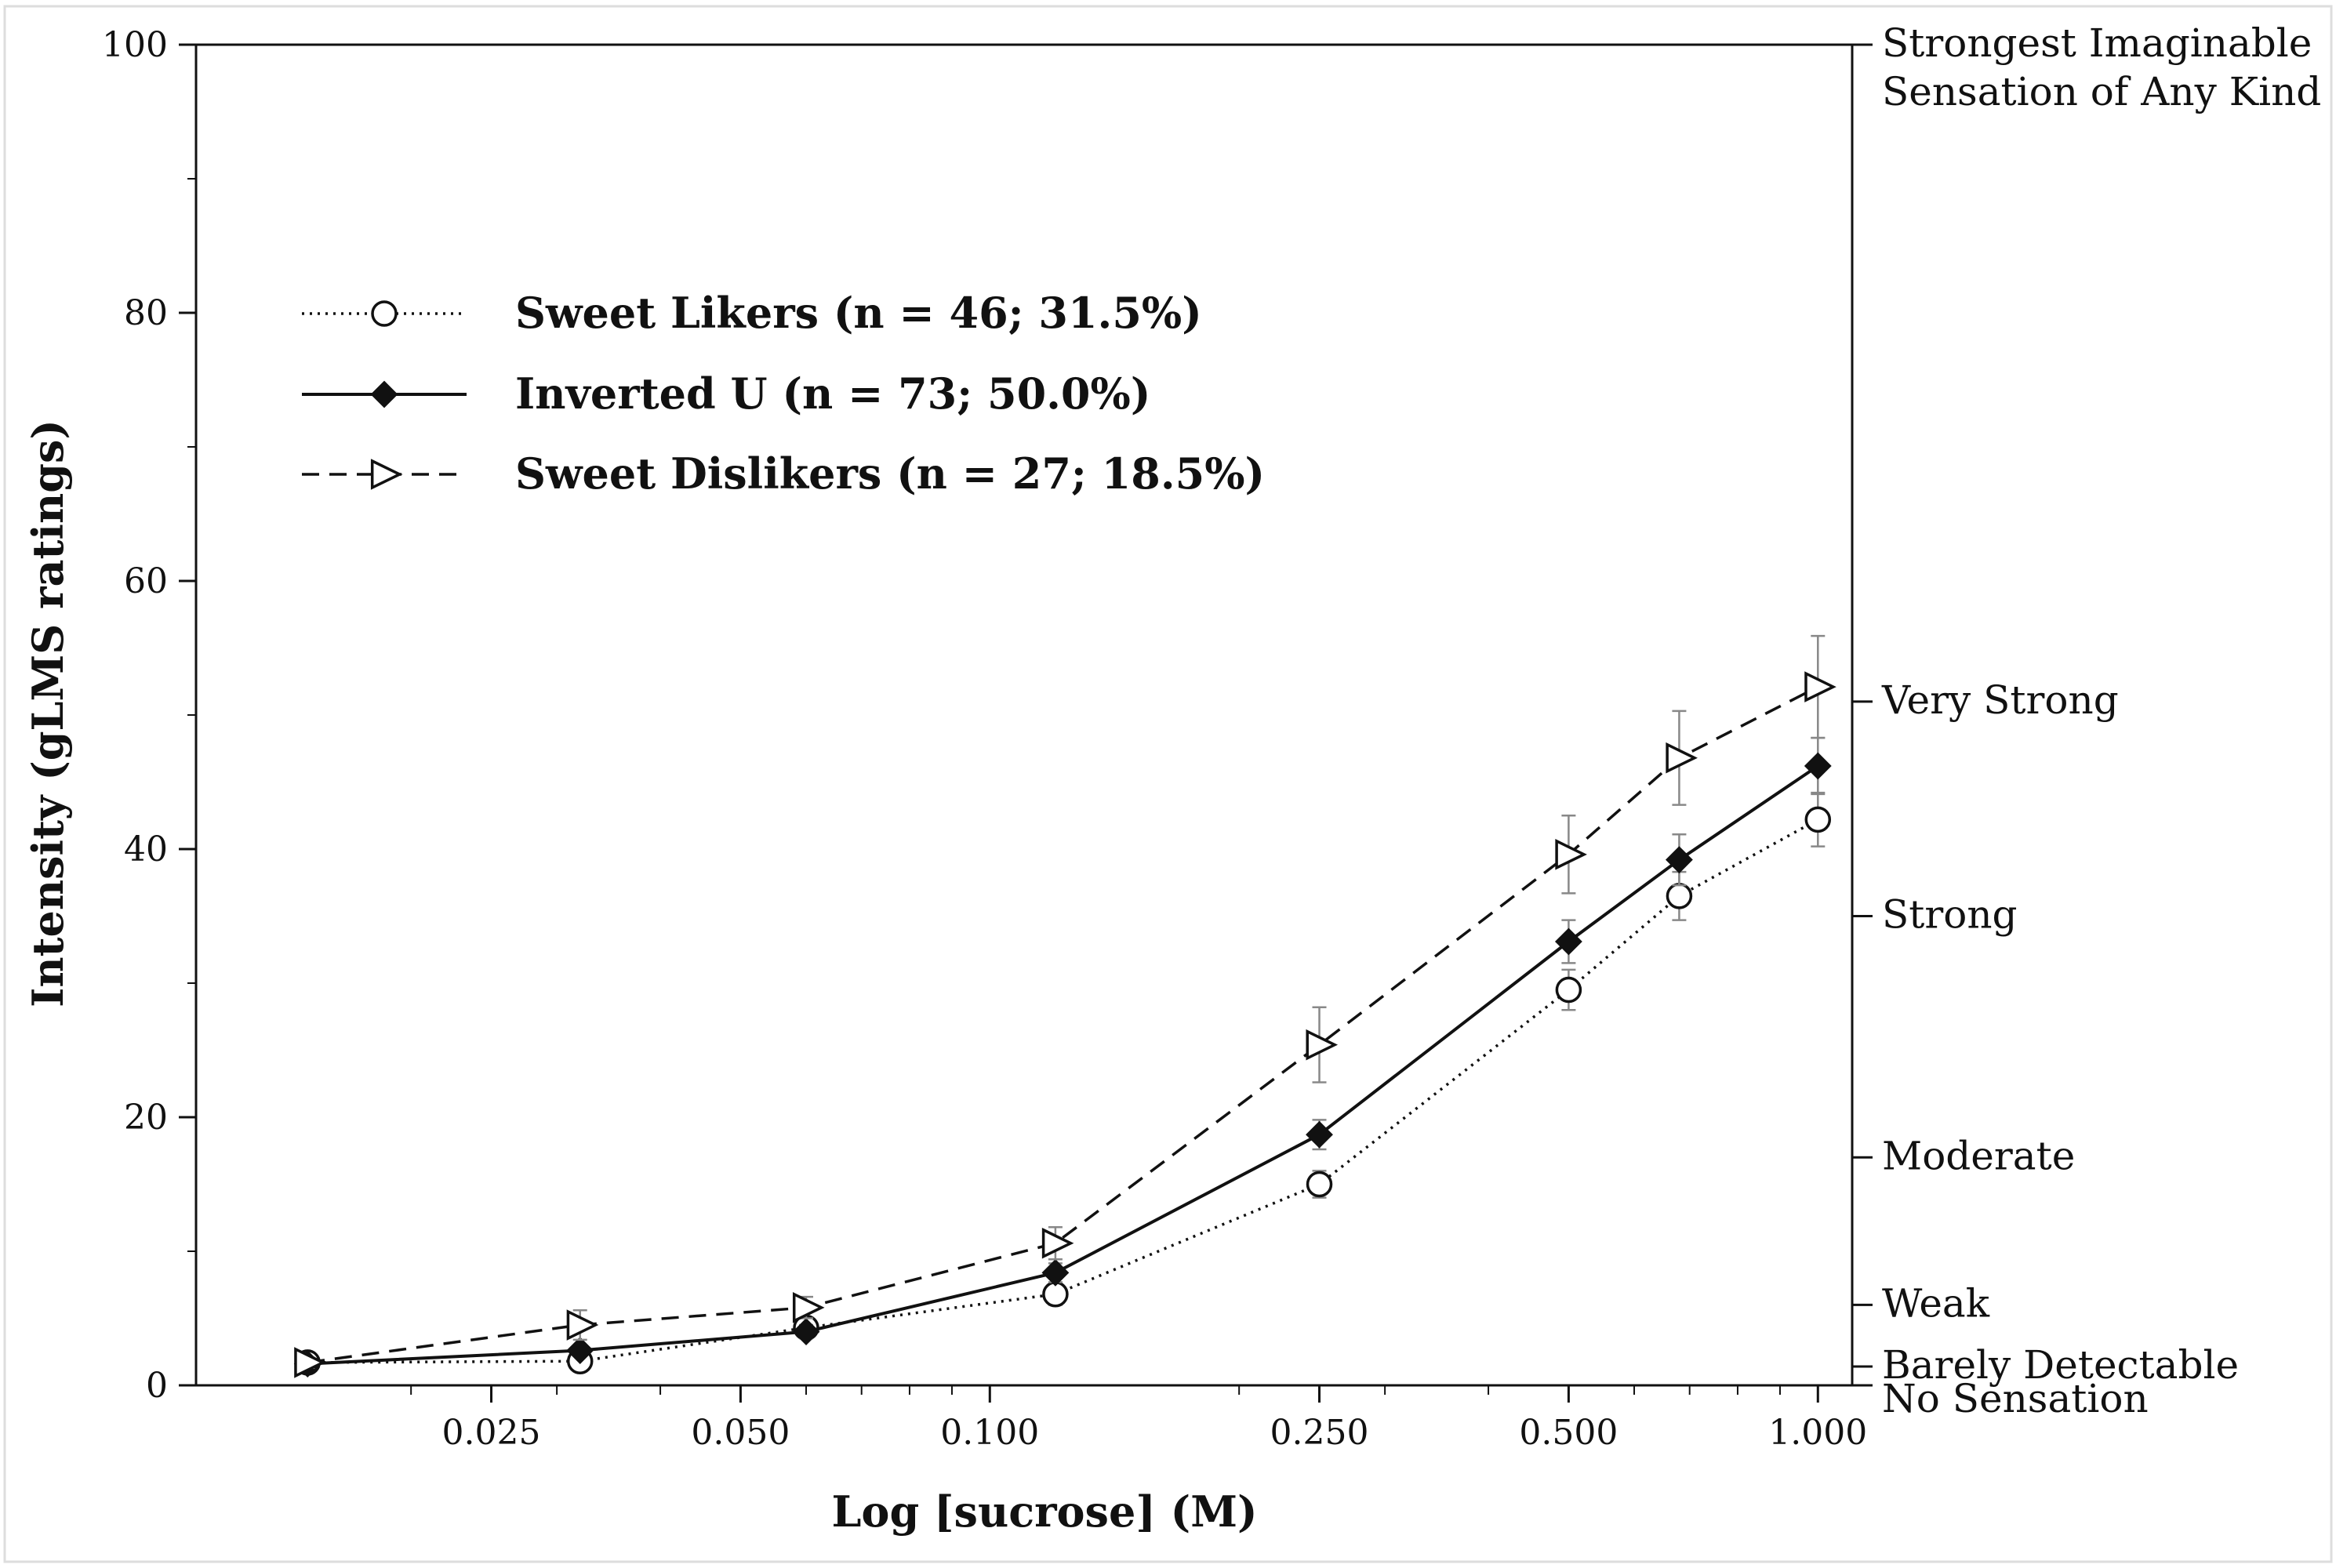 The width and height of the screenshot is (2336, 1568). What do you see at coordinates (2101, 91) in the screenshot?
I see `right-axis-label: Sensation of Any Kind` at bounding box center [2101, 91].